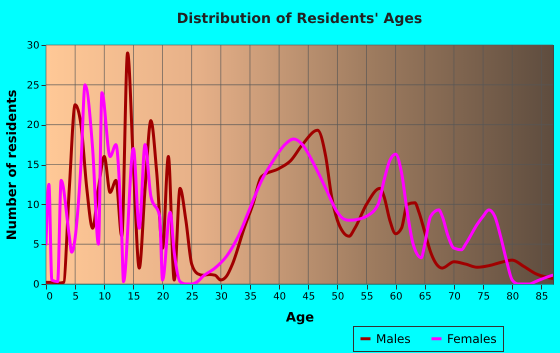 The image size is (560, 353). I want to click on x-tick-label: 40, so click(279, 297).